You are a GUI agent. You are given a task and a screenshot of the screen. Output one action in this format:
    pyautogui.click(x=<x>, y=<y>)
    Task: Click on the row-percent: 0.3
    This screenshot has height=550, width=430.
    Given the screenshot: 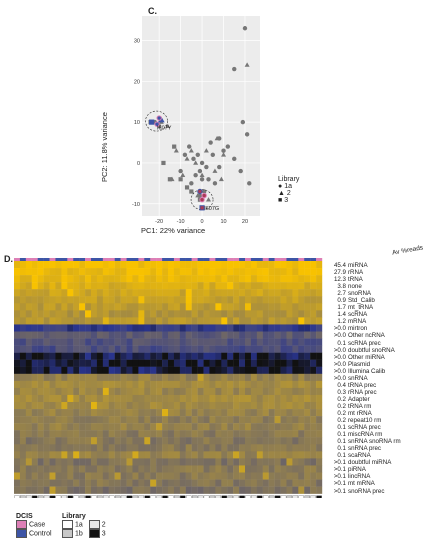 What is the action you would take?
    pyautogui.click(x=334, y=392)
    